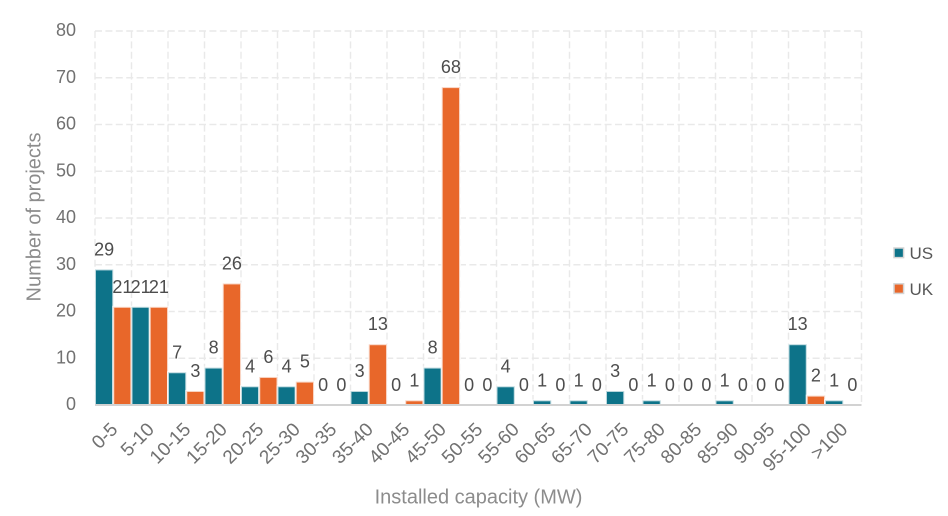  What do you see at coordinates (922, 289) in the screenshot?
I see `svg-text: UK` at bounding box center [922, 289].